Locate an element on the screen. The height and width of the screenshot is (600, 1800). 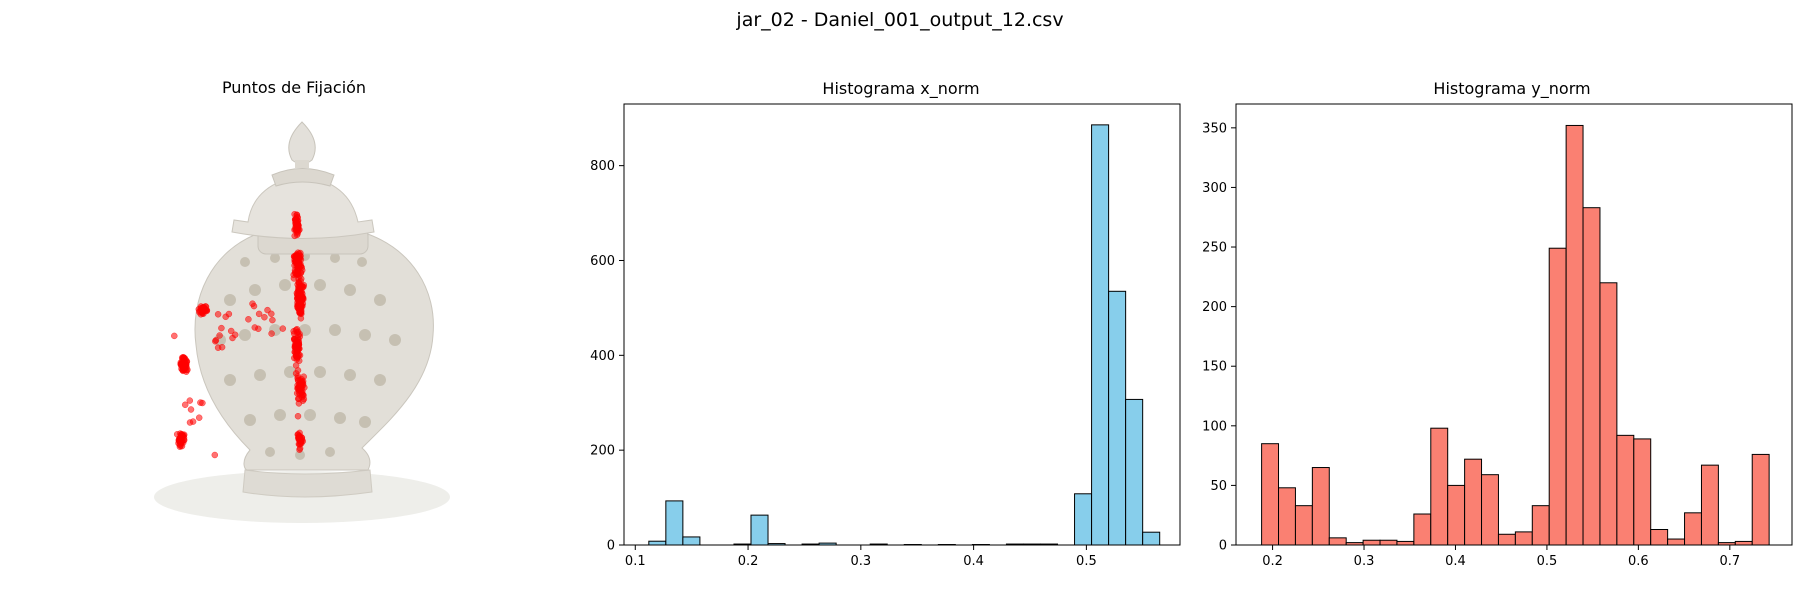
y-tick-label: 250 is located at coordinates (1214, 248).